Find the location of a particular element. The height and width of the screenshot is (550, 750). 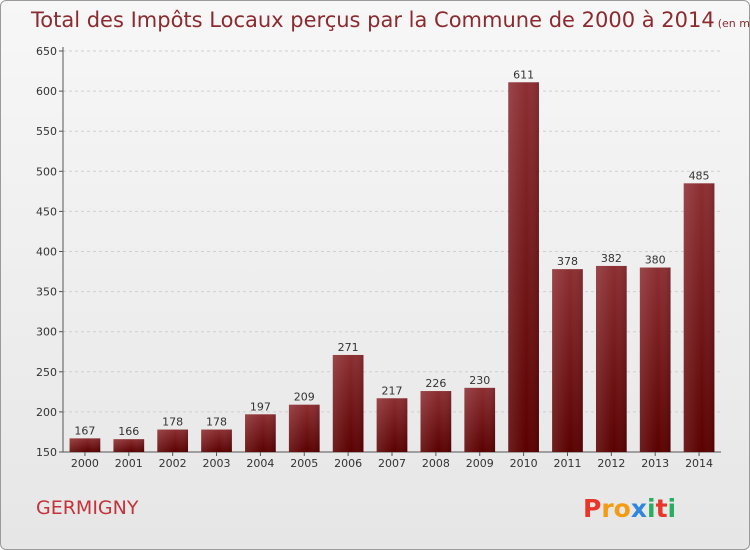

x-tick-label: 2007 is located at coordinates (392, 463).